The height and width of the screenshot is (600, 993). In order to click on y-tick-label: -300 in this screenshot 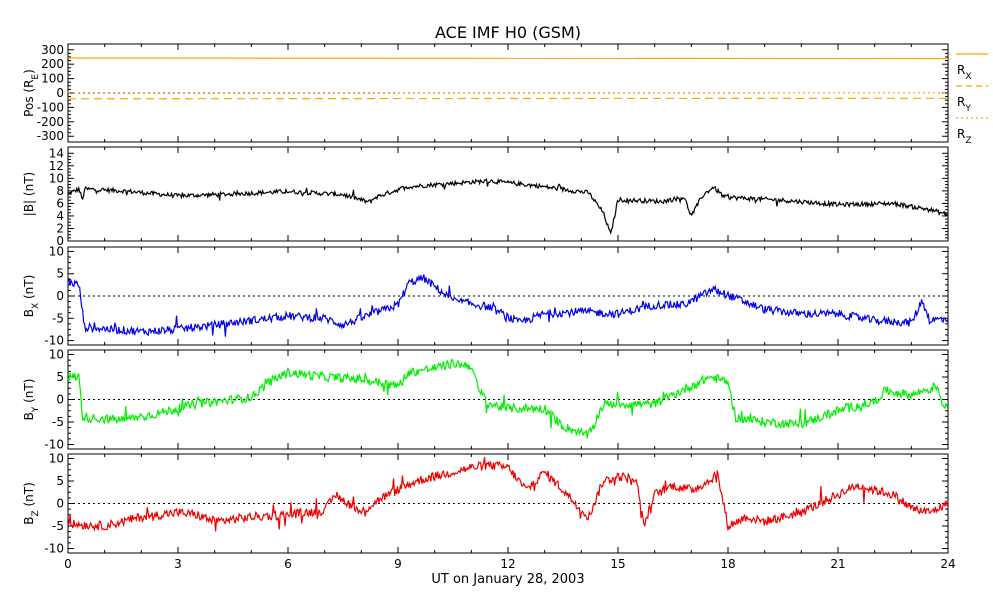, I will do `click(50, 136)`.